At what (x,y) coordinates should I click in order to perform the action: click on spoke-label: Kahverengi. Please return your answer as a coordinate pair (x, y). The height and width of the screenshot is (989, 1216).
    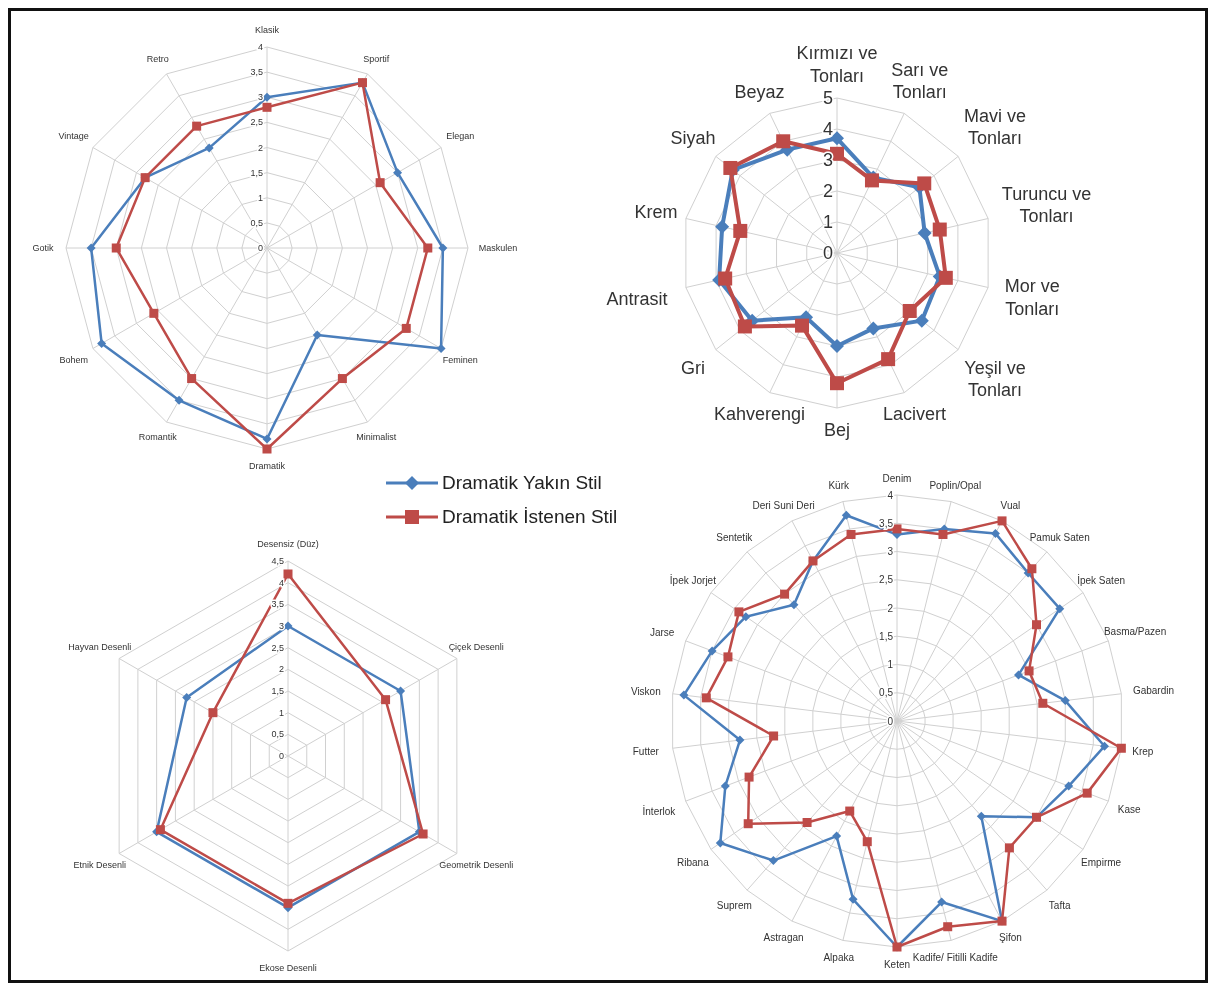
    Looking at the image, I should click on (760, 413).